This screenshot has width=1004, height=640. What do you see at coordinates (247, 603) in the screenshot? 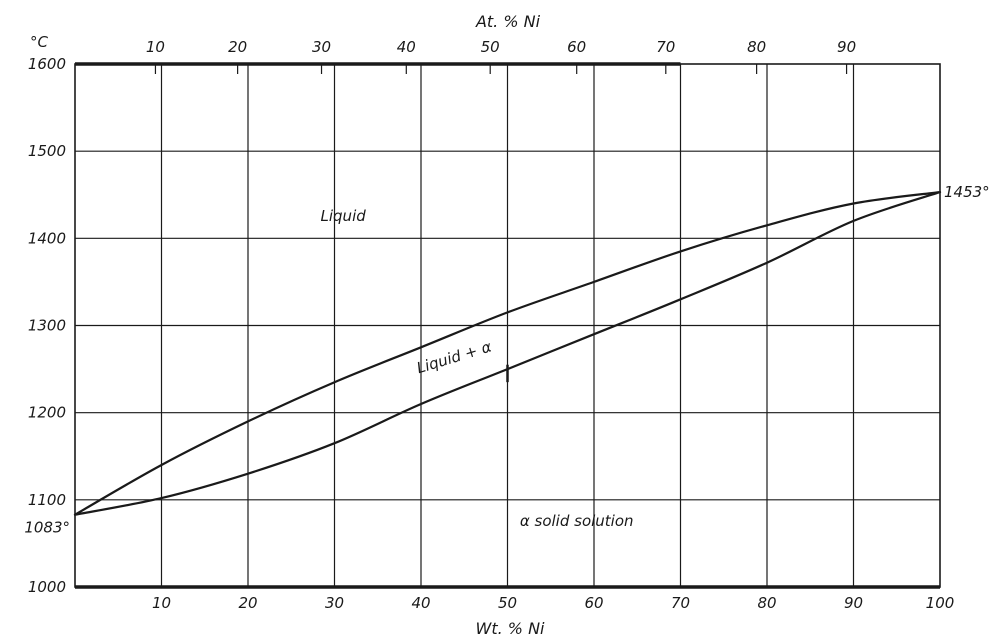
I see `x-tick-label: 20` at bounding box center [247, 603].